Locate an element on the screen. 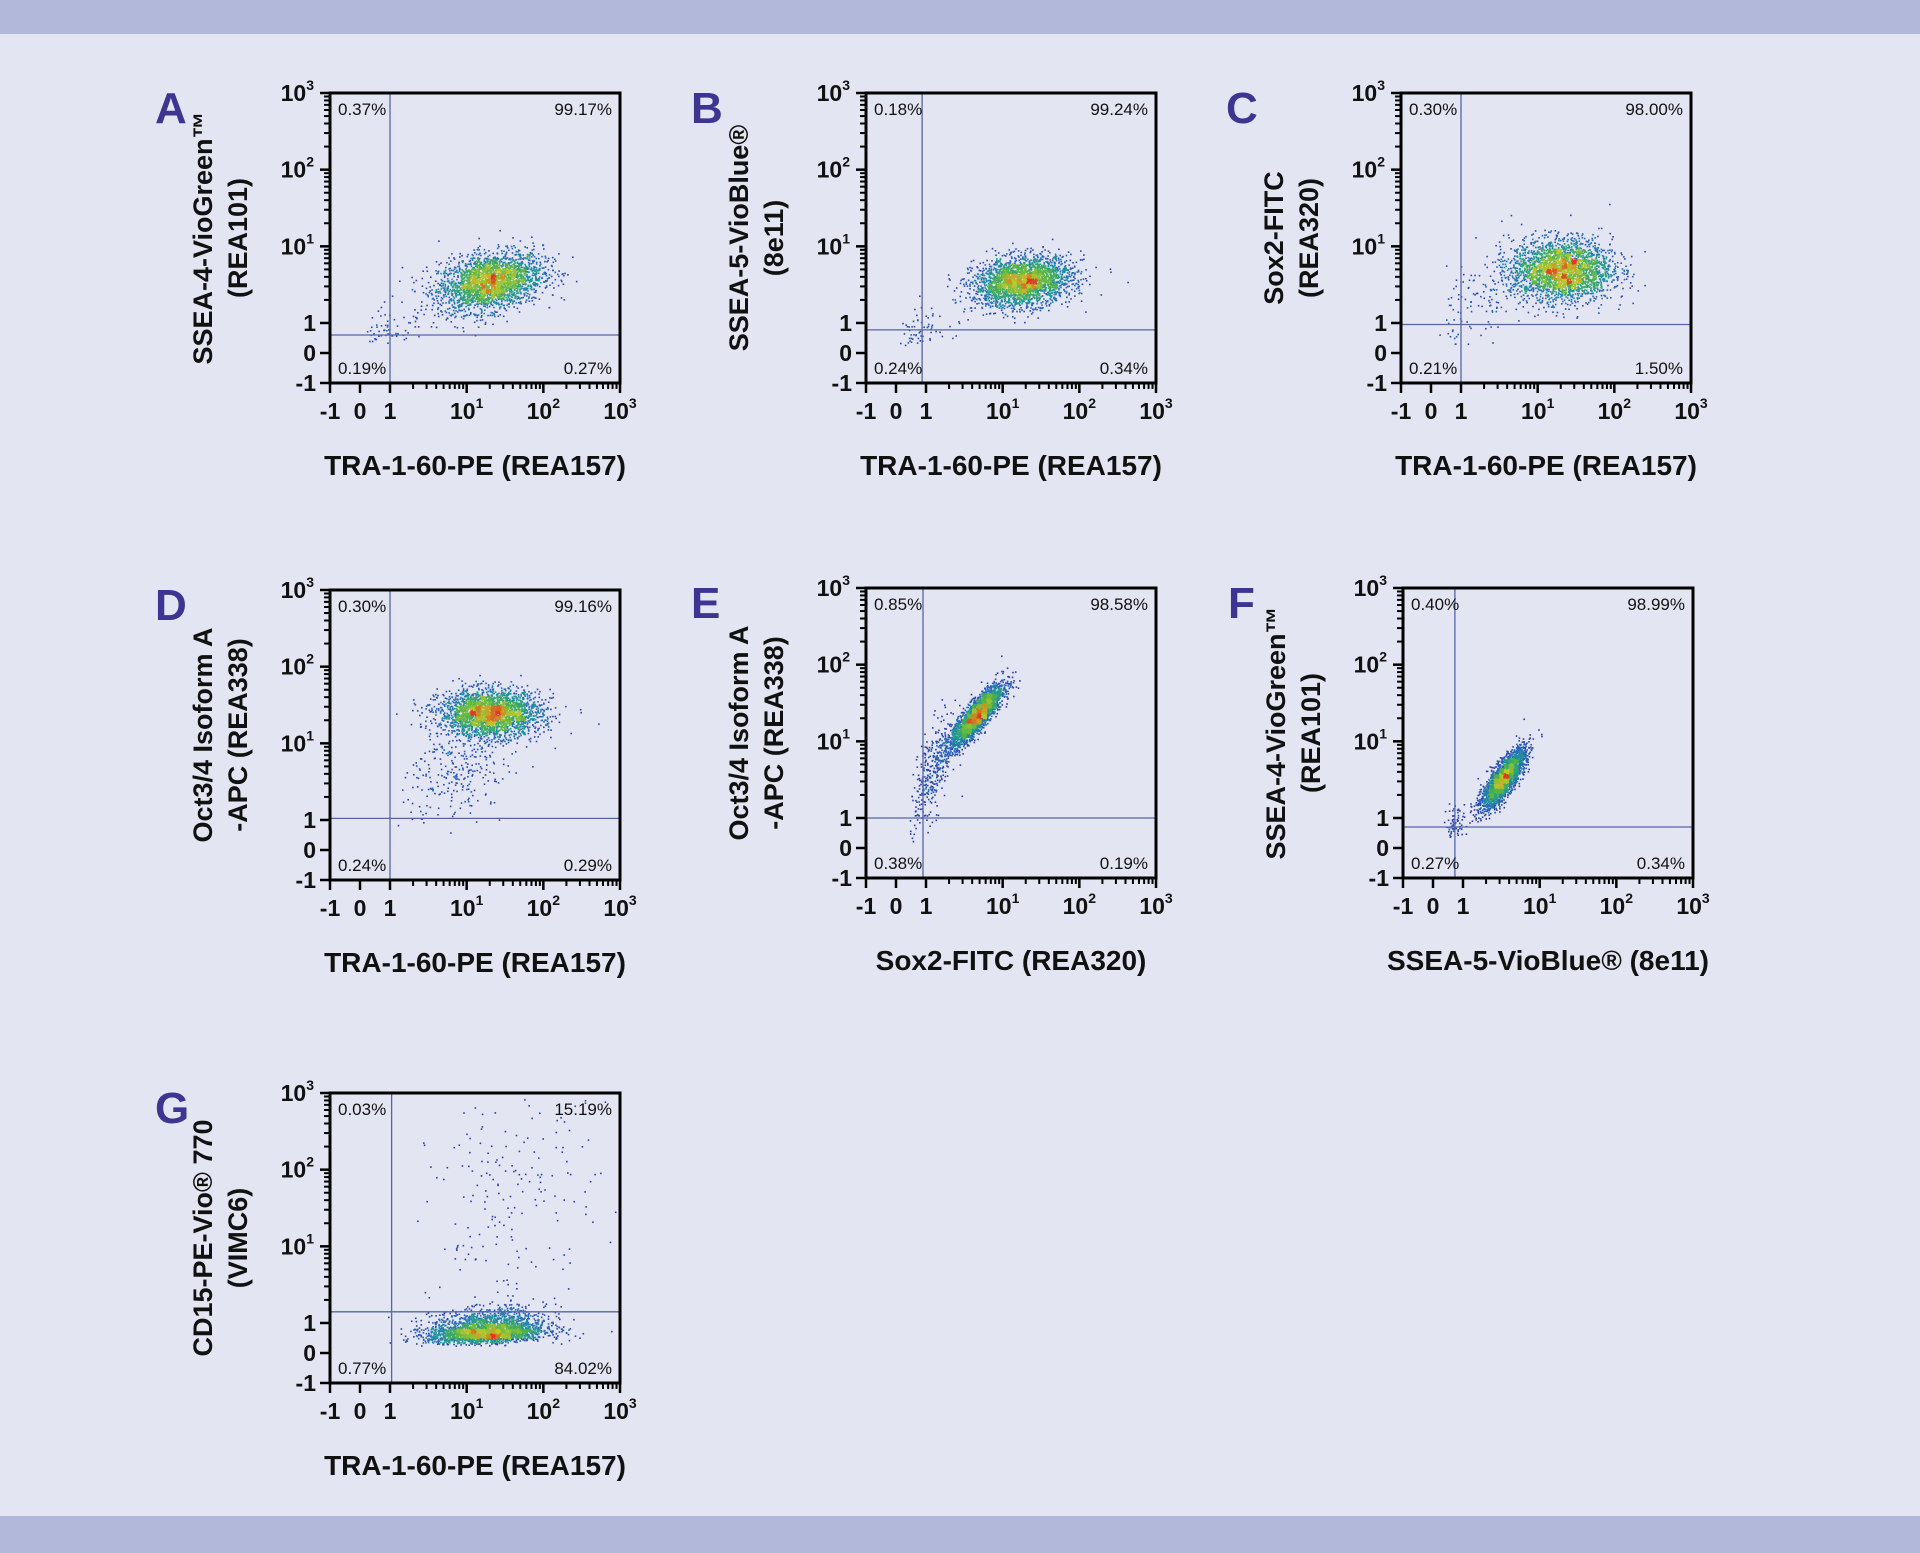 Image resolution: width=1920 pixels, height=1553 pixels. quadrant-lower-right-percent: 0.27% is located at coordinates (588, 368).